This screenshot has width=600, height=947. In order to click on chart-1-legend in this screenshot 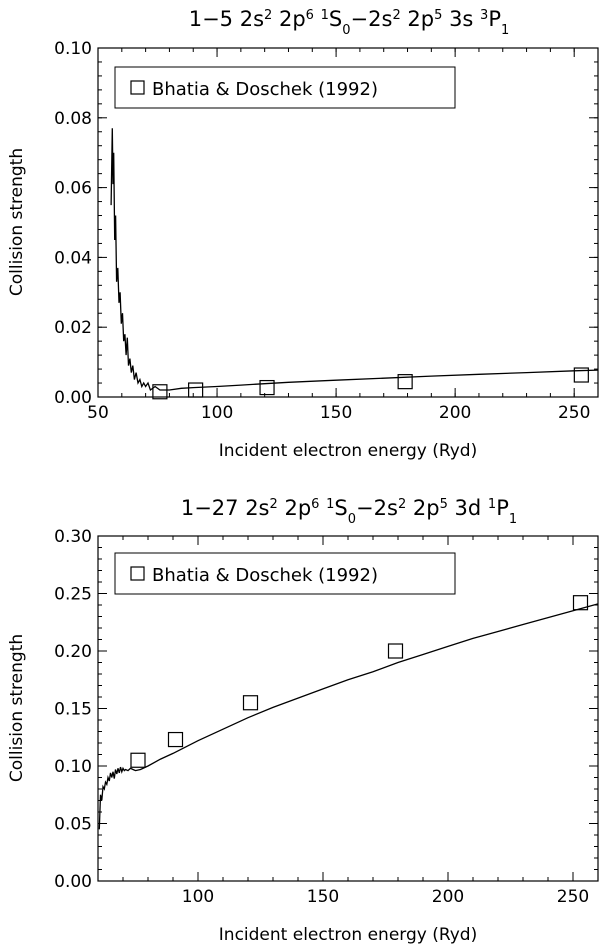, I will do `click(285, 87)`.